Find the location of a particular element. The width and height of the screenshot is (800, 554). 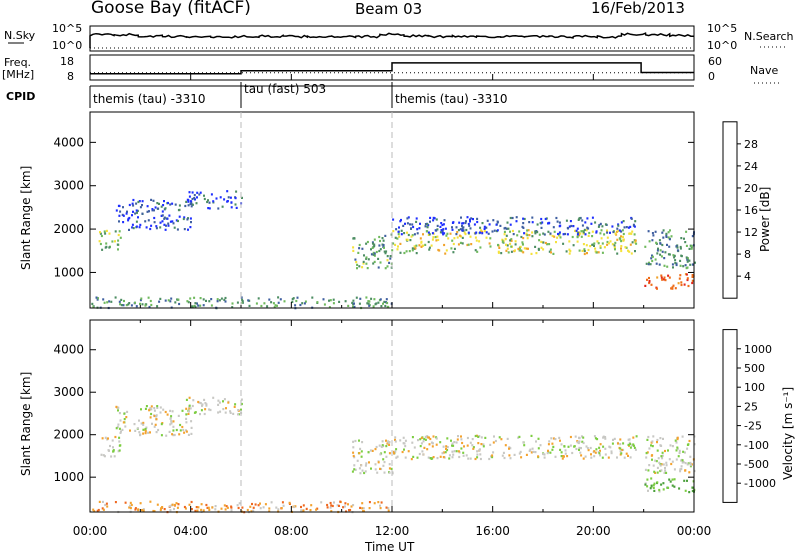

colorbar-tick-label: 24 is located at coordinates (751, 166).